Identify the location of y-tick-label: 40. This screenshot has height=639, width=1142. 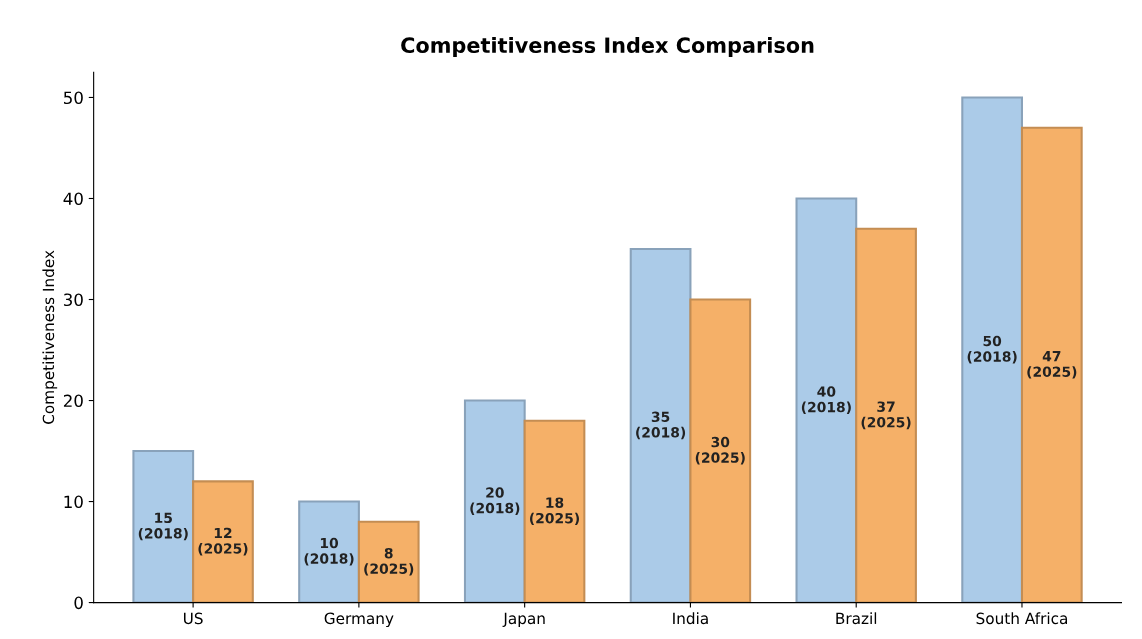
(73, 199).